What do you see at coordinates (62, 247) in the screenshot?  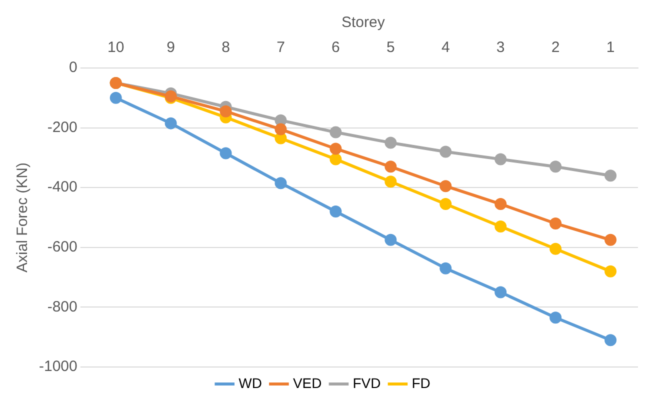 I see `y-tick-label: -600` at bounding box center [62, 247].